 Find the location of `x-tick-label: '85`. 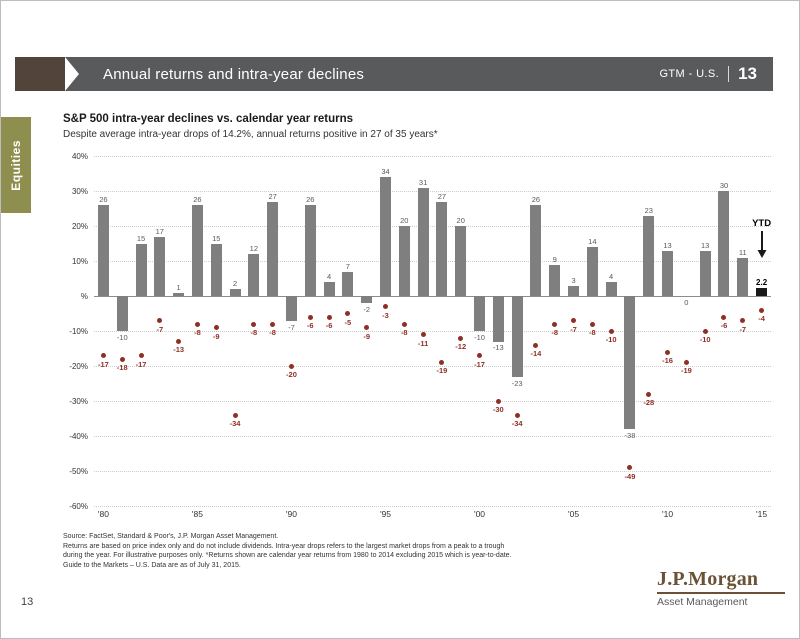

x-tick-label: '85 is located at coordinates (197, 514).